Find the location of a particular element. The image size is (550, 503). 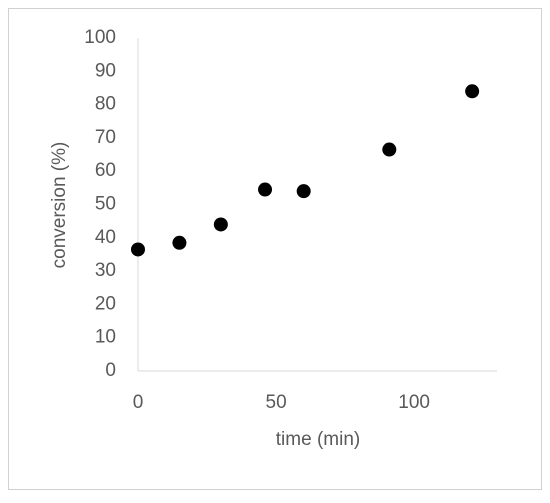

y-axis-label: conversion (%) is located at coordinates (59, 205).